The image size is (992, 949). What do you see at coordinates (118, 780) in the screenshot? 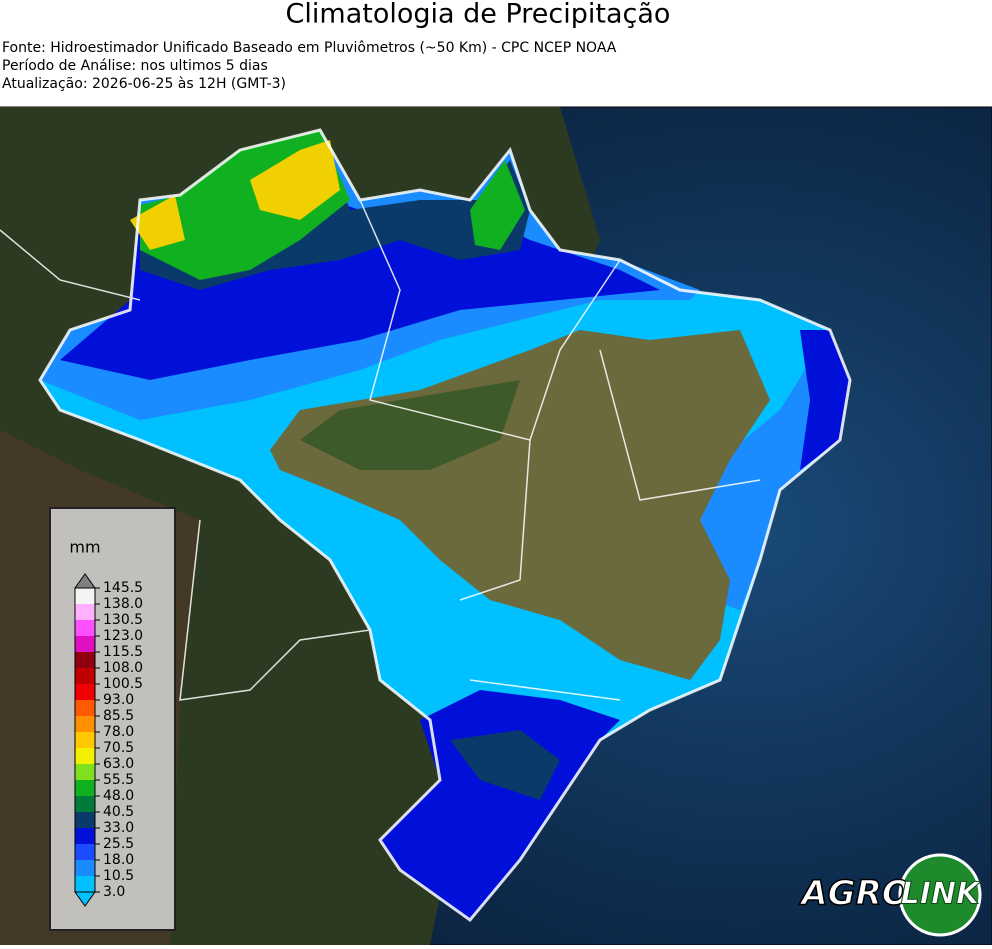
I see `colorbar-tick-label: 55.5` at bounding box center [118, 780].